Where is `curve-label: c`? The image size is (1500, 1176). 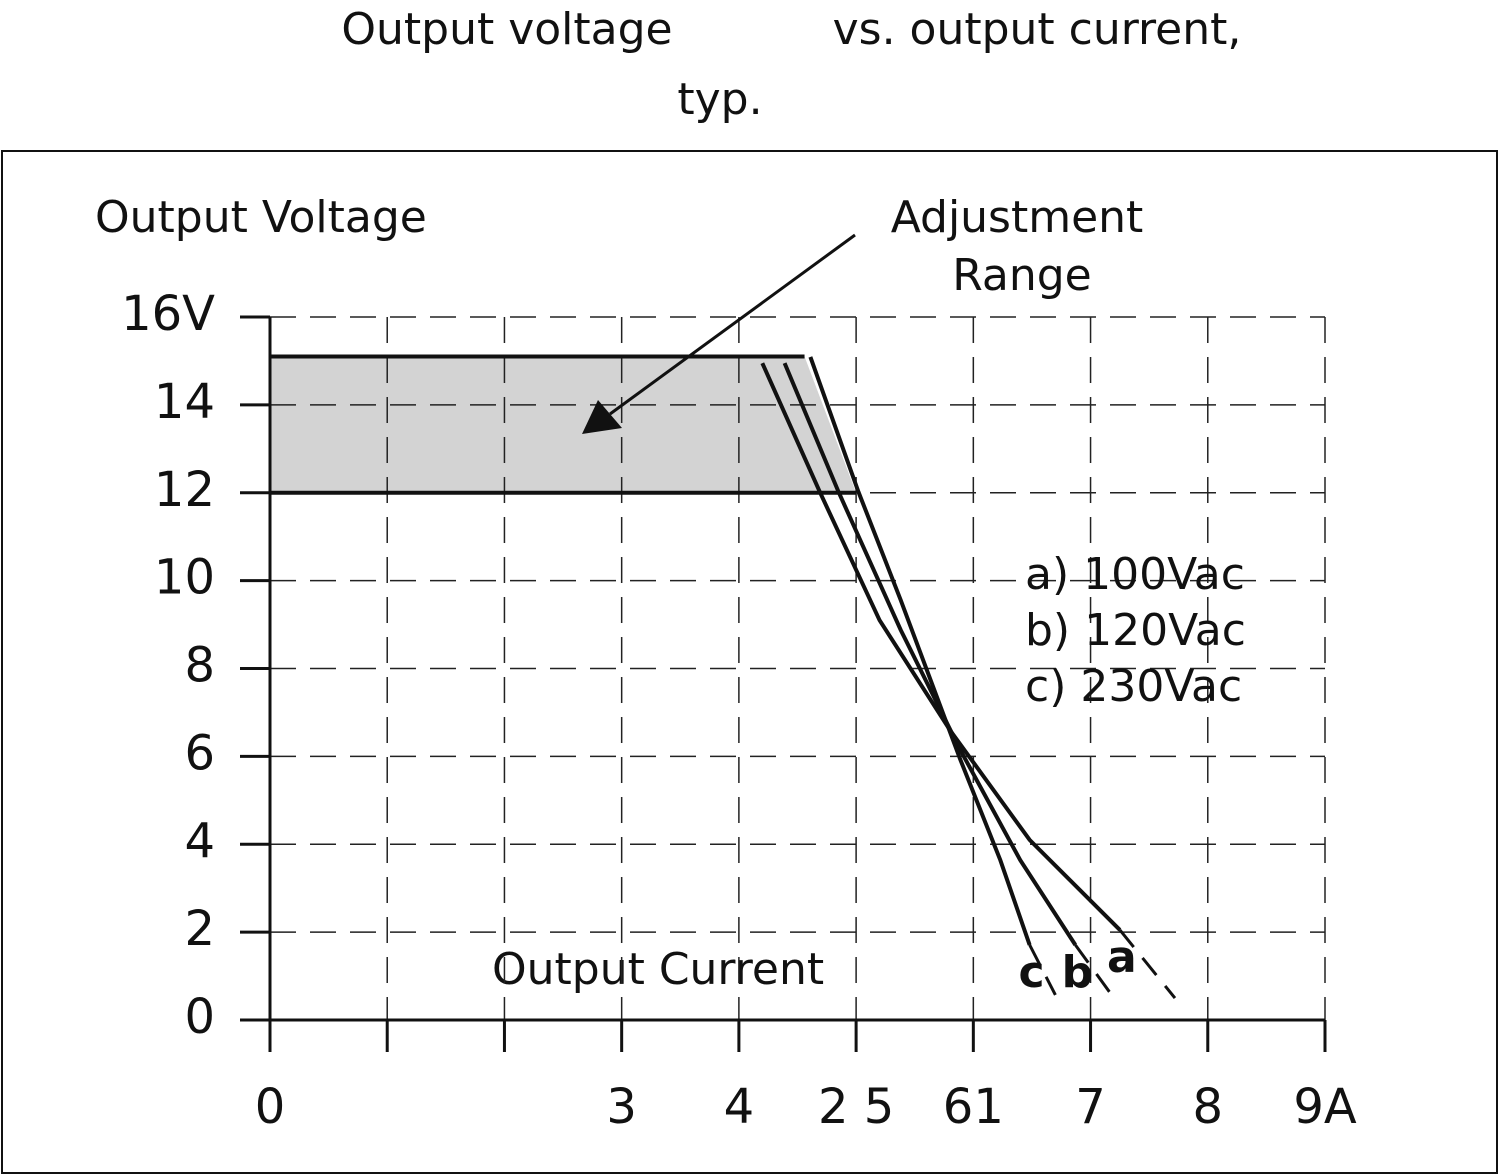
curve-label: c is located at coordinates (1032, 972).